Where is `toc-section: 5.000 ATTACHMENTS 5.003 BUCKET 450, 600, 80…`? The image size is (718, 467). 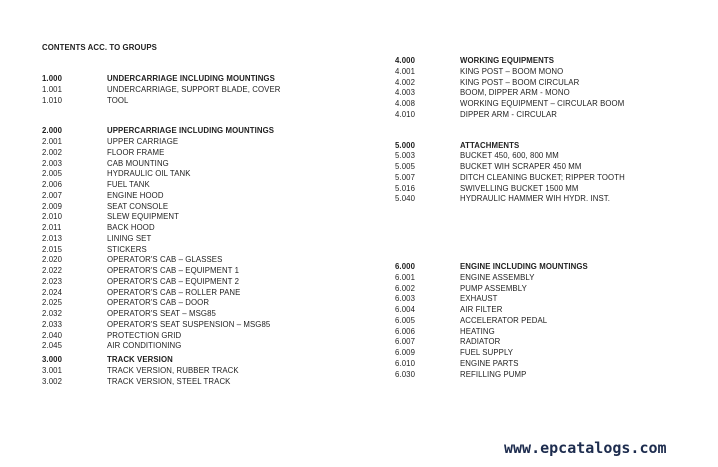 toc-section: 5.000 ATTACHMENTS 5.003 BUCKET 450, 600, 80… is located at coordinates (556, 173).